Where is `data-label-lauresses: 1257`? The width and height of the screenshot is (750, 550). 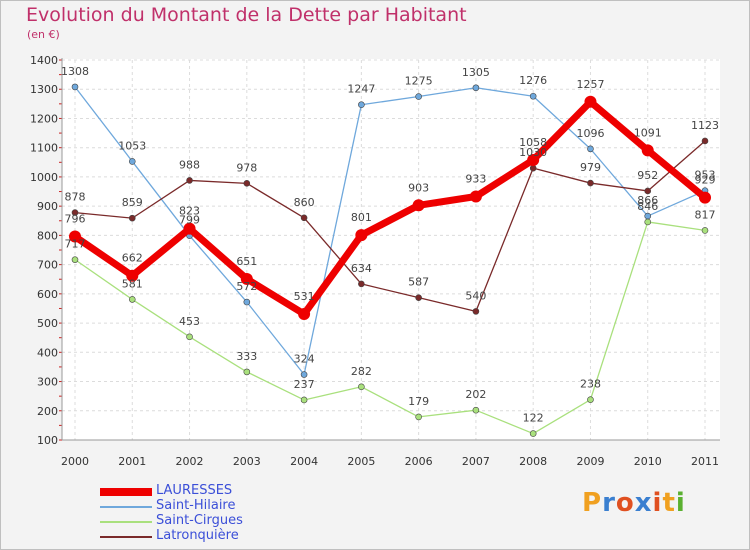 data-label-lauresses: 1257 is located at coordinates (590, 84).